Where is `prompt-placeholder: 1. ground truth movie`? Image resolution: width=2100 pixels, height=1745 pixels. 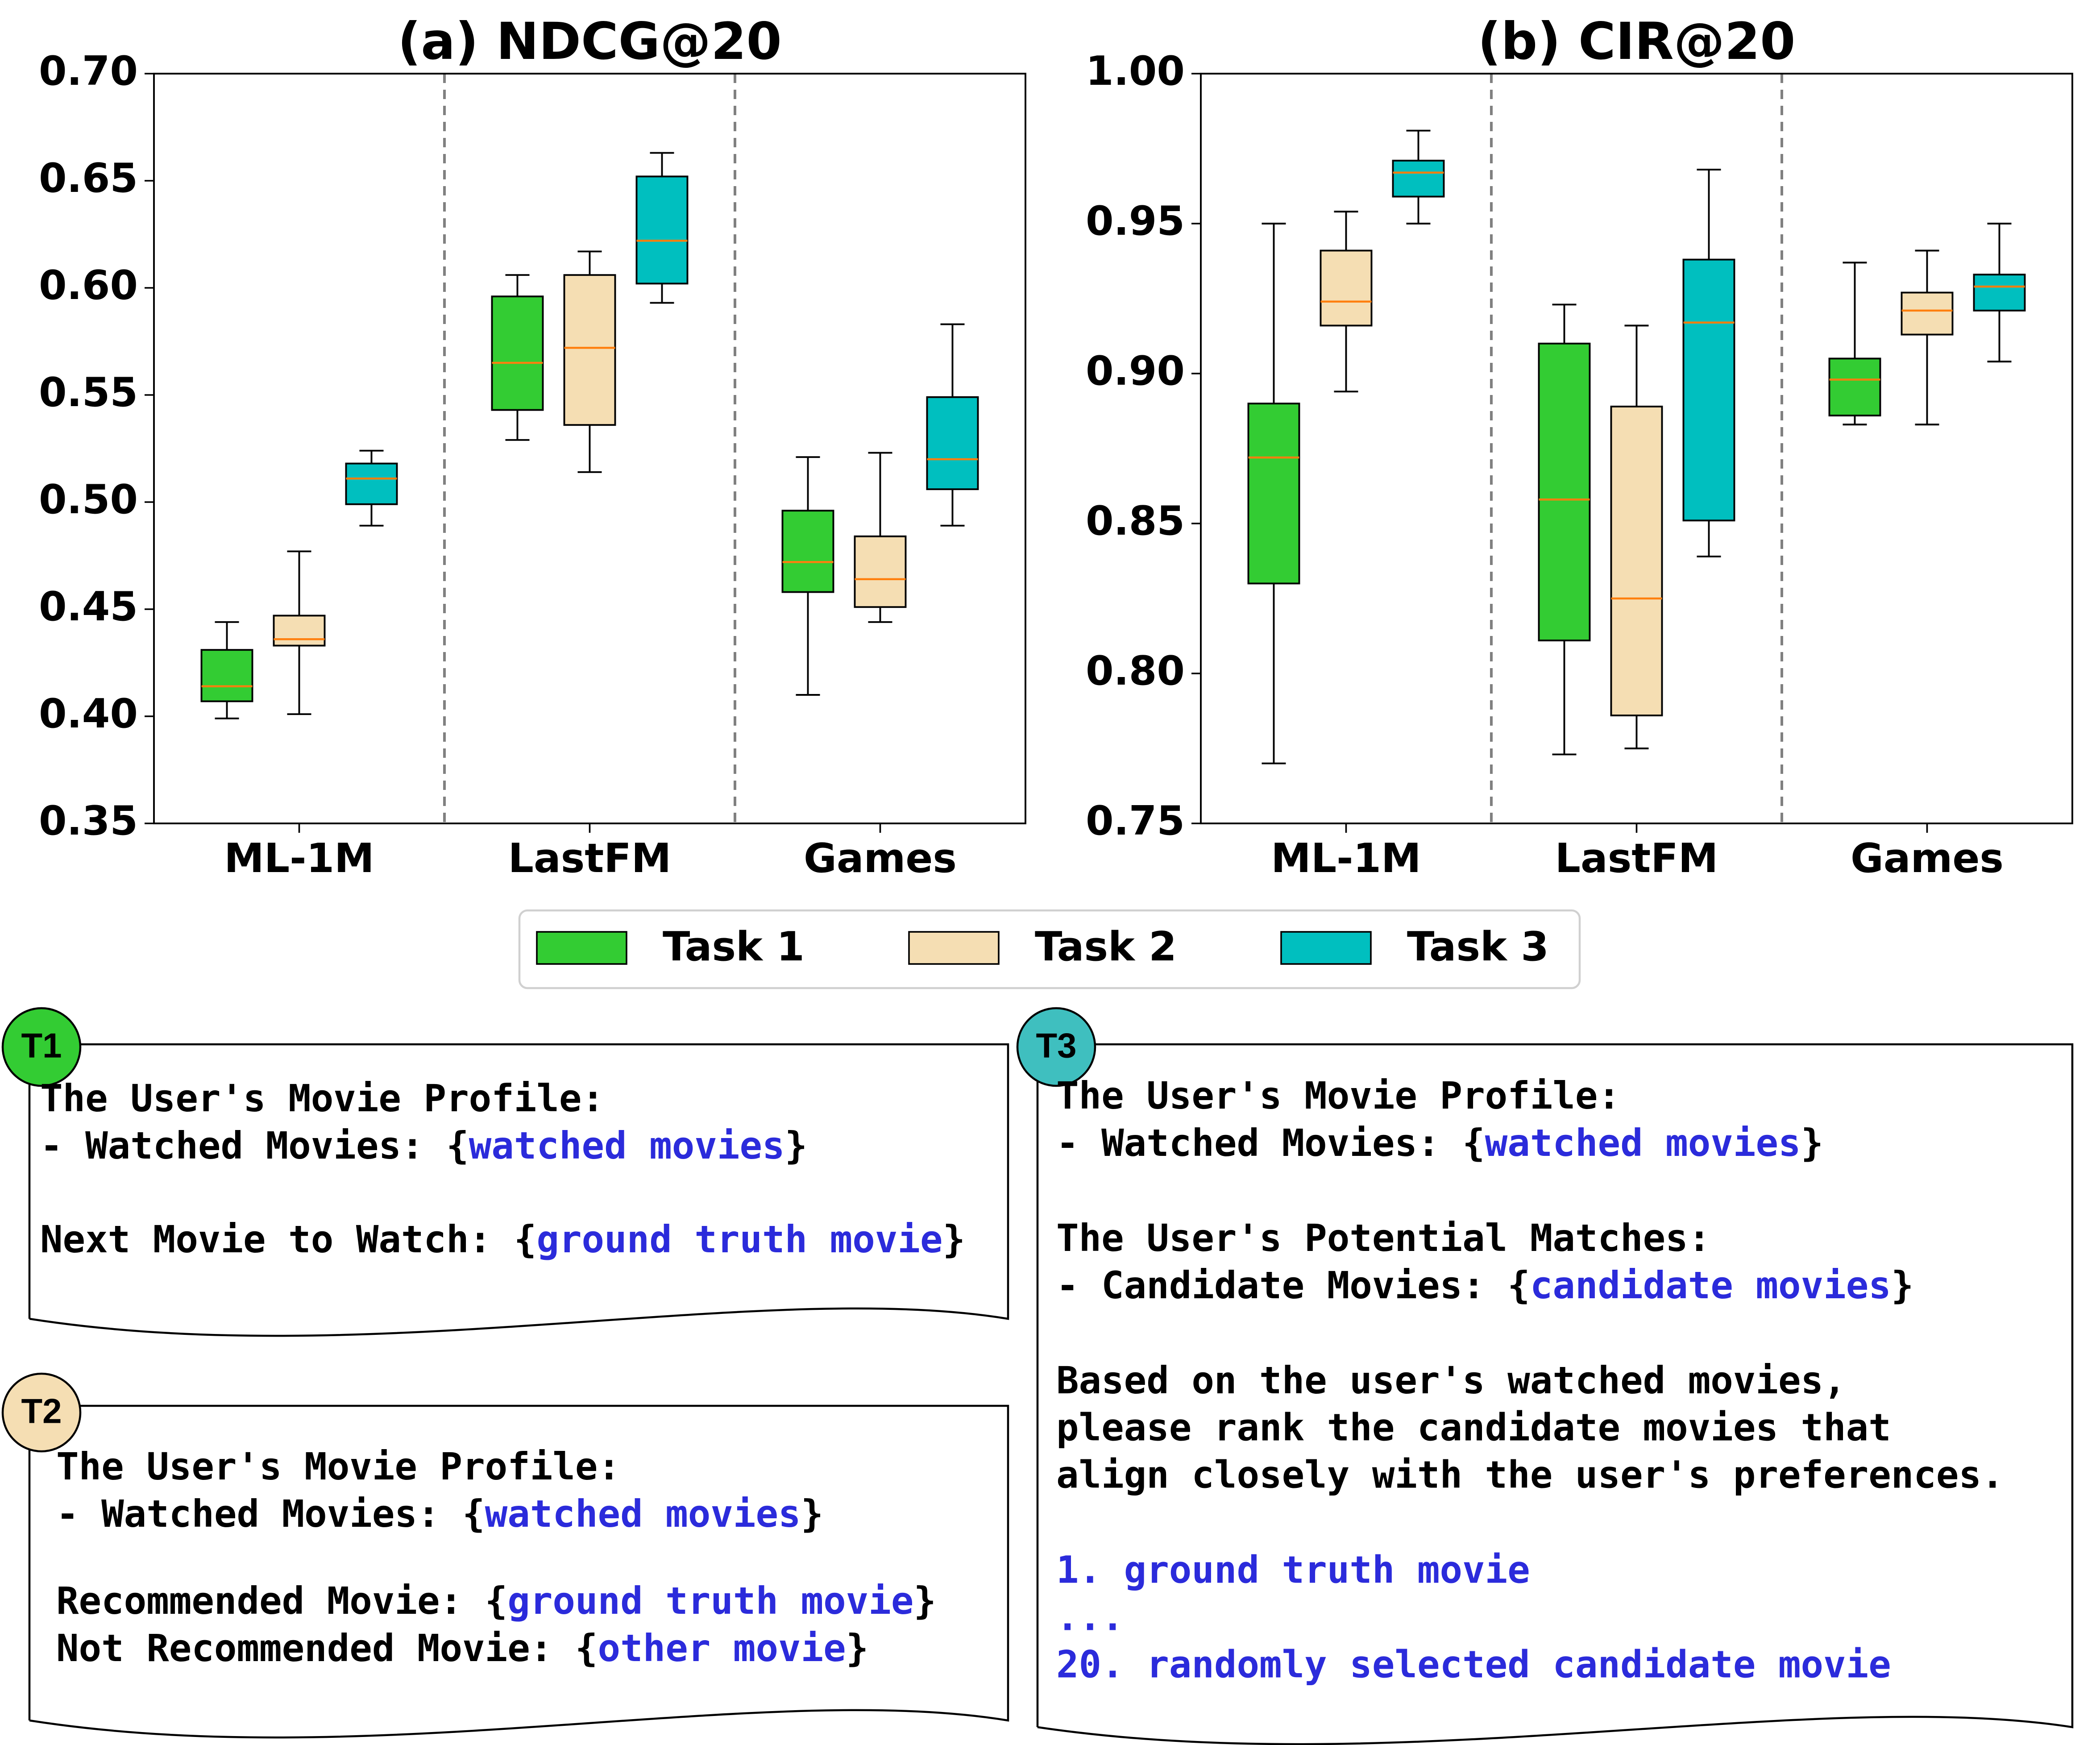 prompt-placeholder: 1. ground truth movie is located at coordinates (1293, 1570).